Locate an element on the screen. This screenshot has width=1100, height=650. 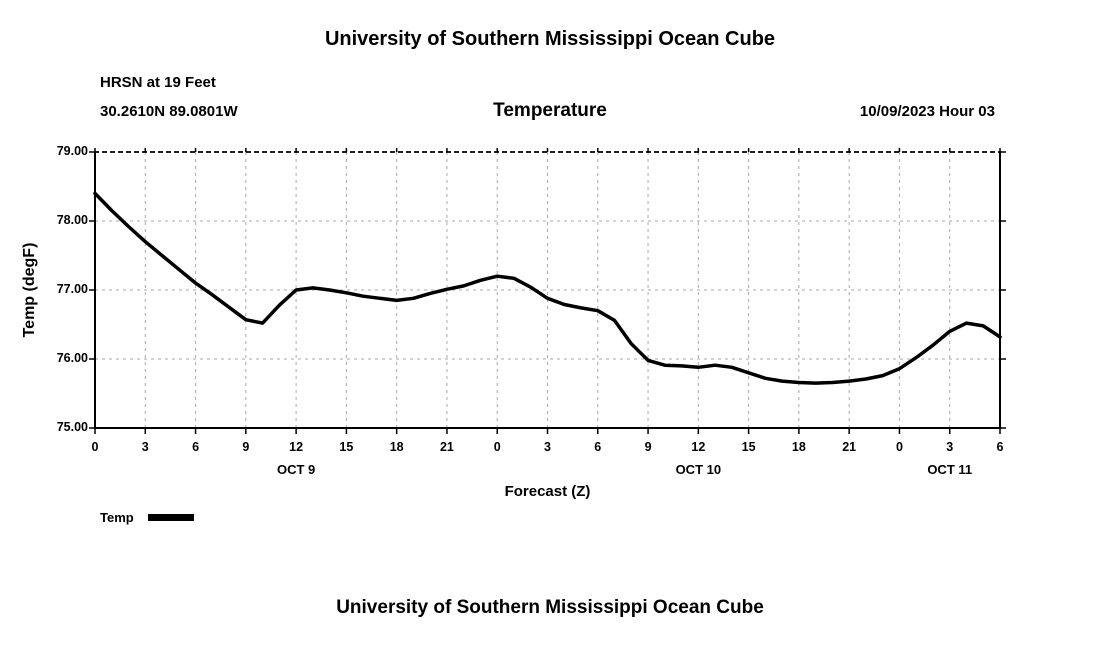
x-axis-title: Forecast (Z) is located at coordinates (547, 491).